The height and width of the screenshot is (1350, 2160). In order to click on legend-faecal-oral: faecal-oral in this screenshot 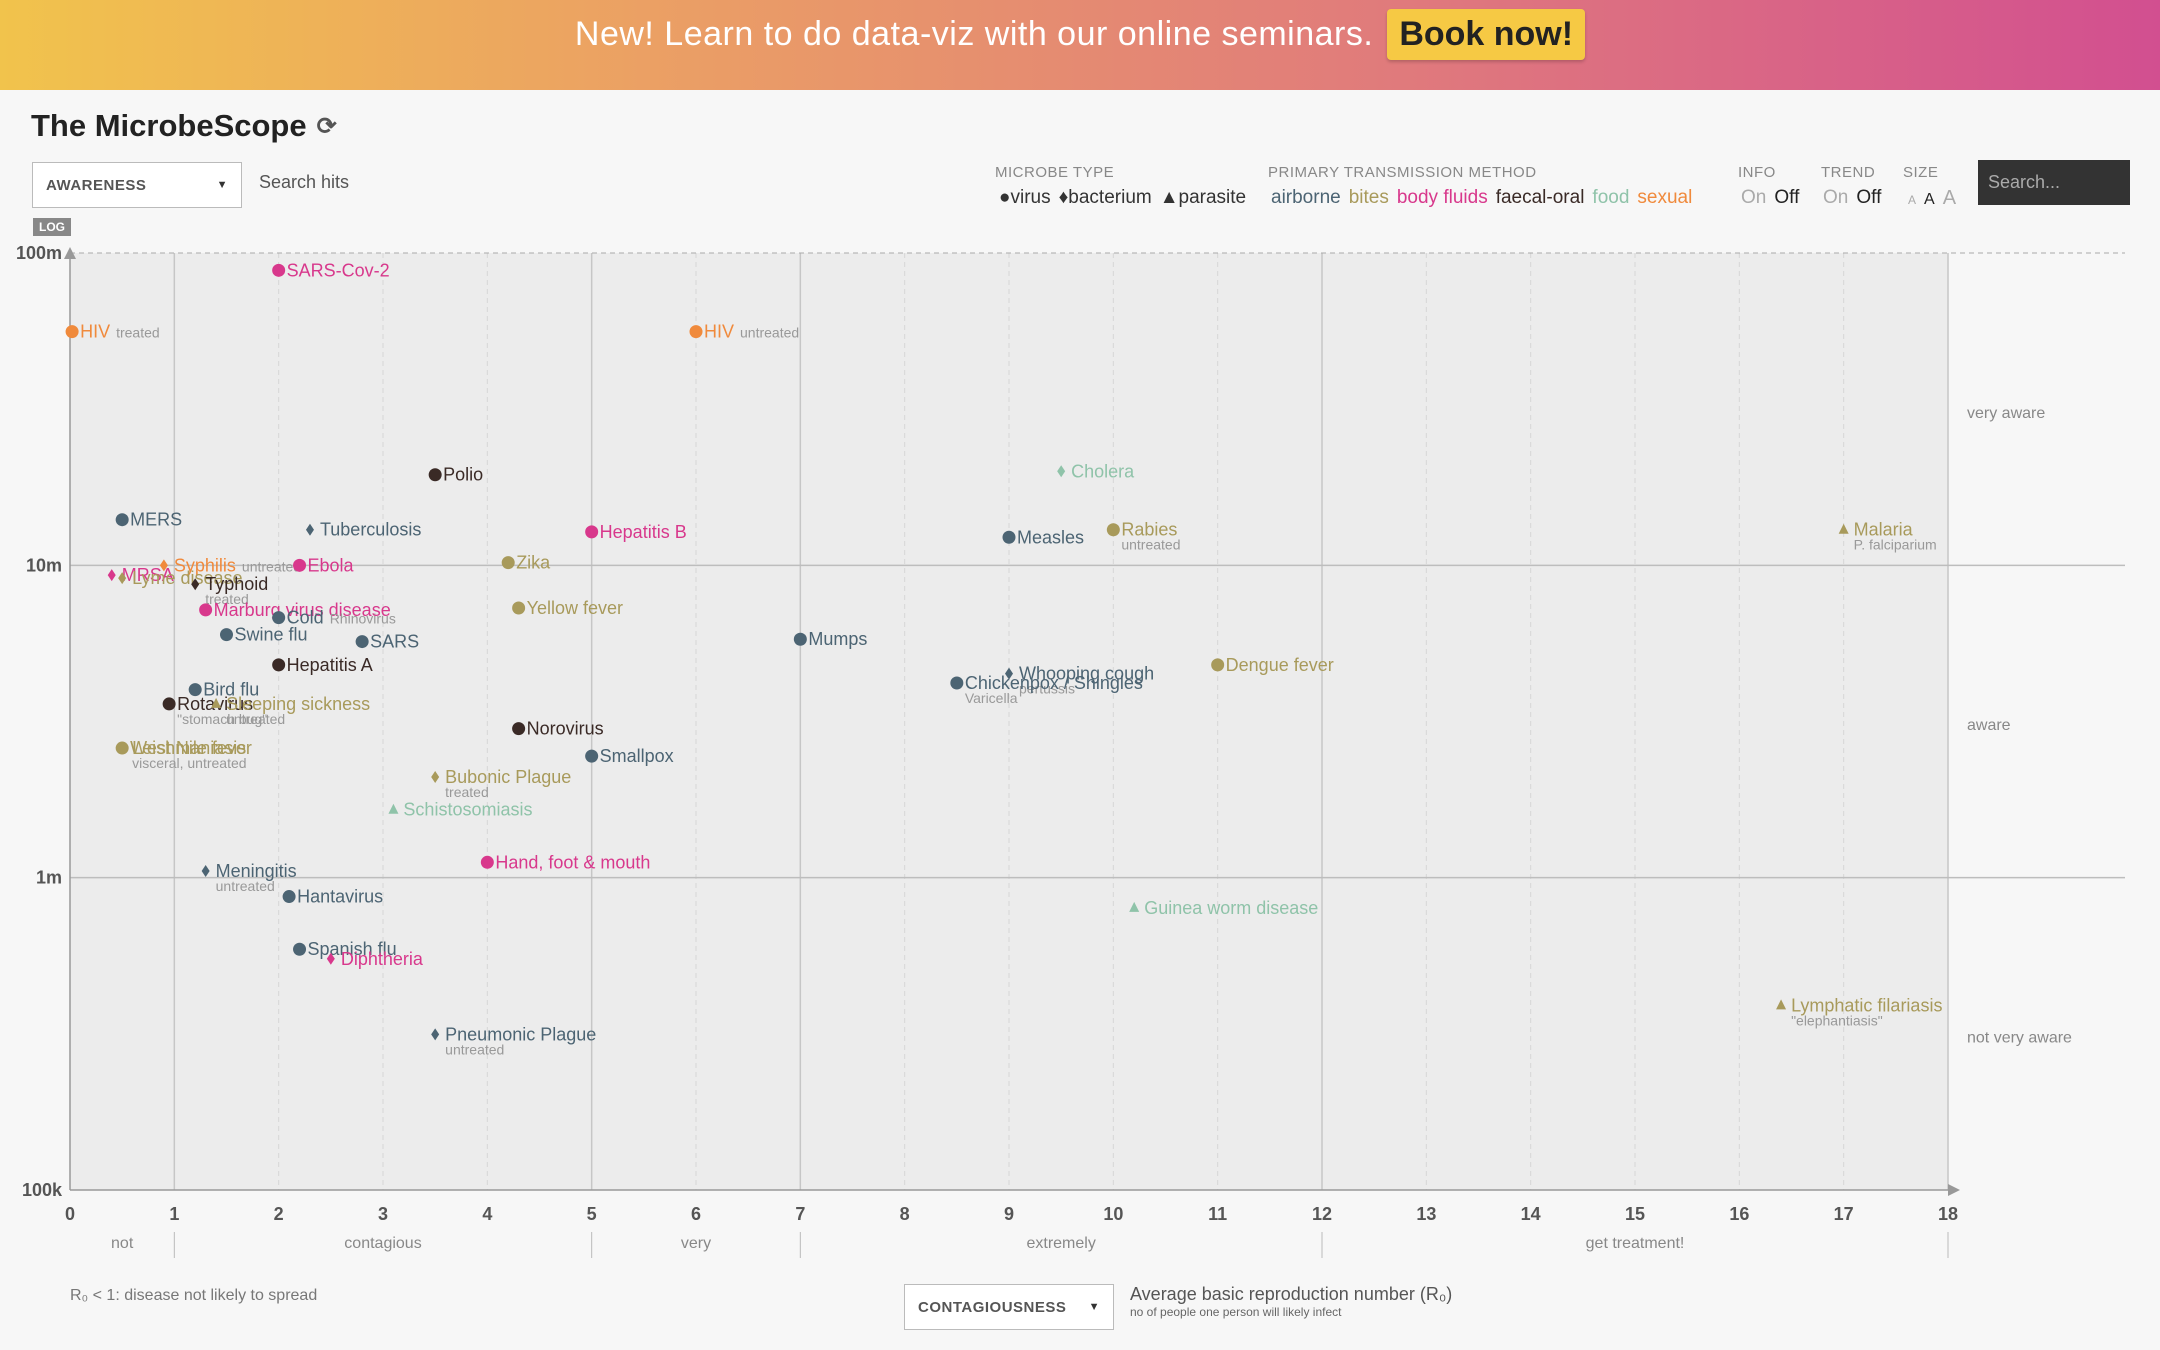, I will do `click(1540, 197)`.